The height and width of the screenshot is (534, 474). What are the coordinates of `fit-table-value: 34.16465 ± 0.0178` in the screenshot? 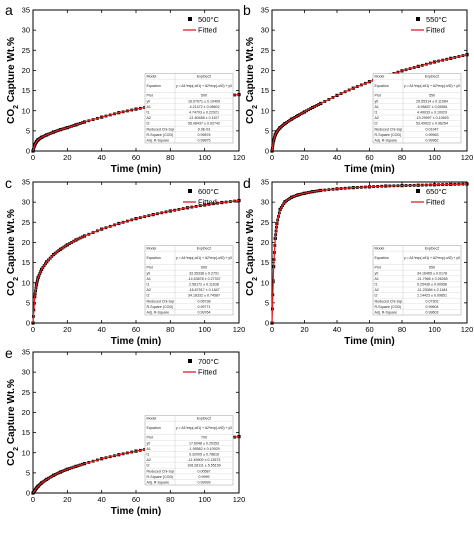 It's located at (432, 273).